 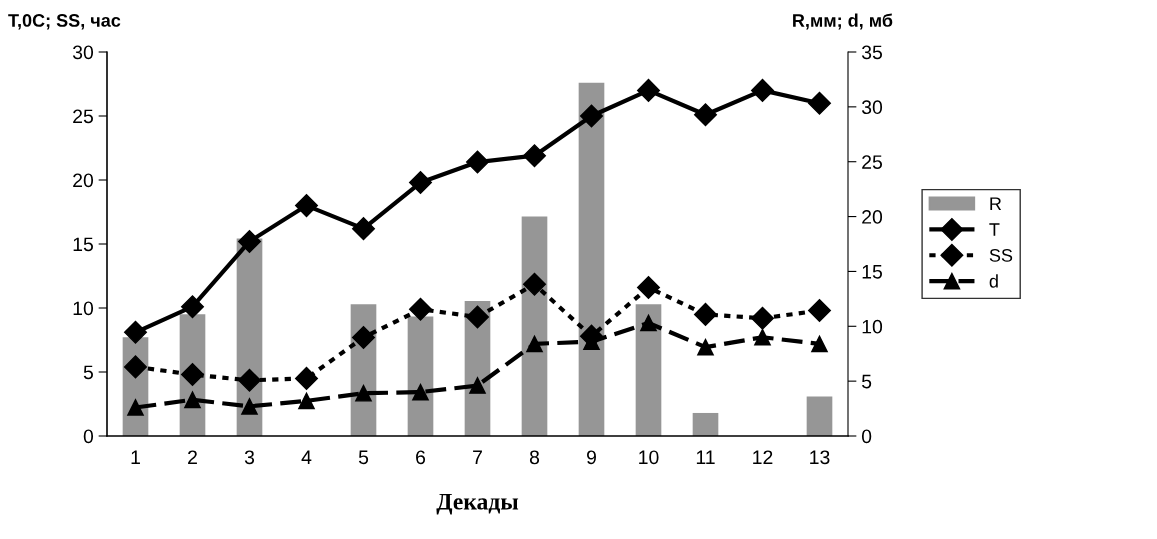 What do you see at coordinates (866, 381) in the screenshot?
I see `y2-tick-label: 5` at bounding box center [866, 381].